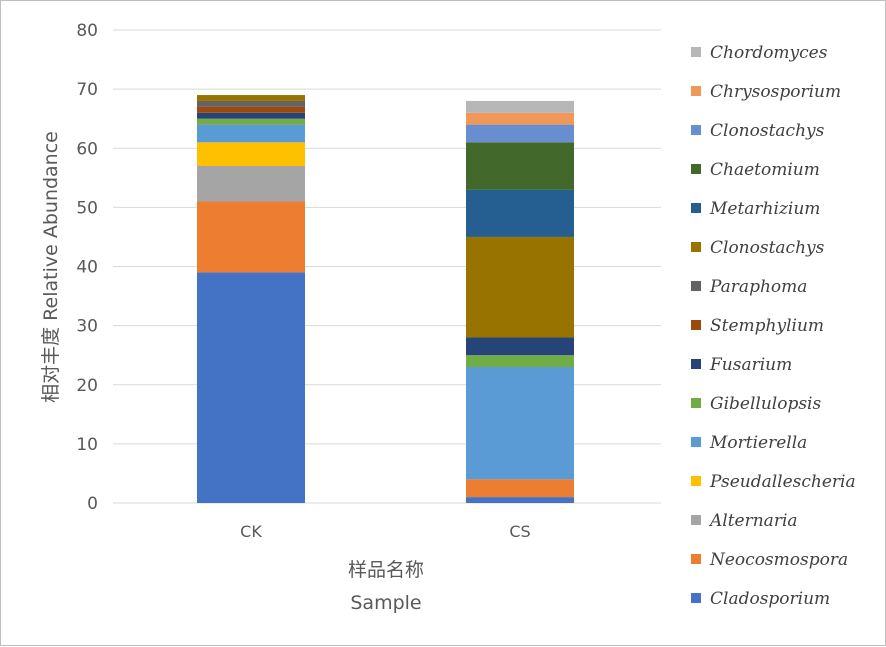  I want to click on bar-segment-ck-paraphoma, so click(251, 103).